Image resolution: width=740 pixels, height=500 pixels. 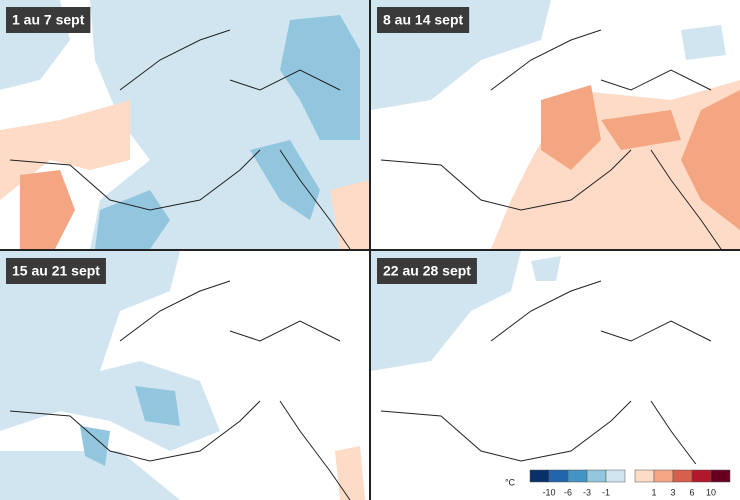 What do you see at coordinates (711, 492) in the screenshot?
I see `legend-tick-label: 10` at bounding box center [711, 492].